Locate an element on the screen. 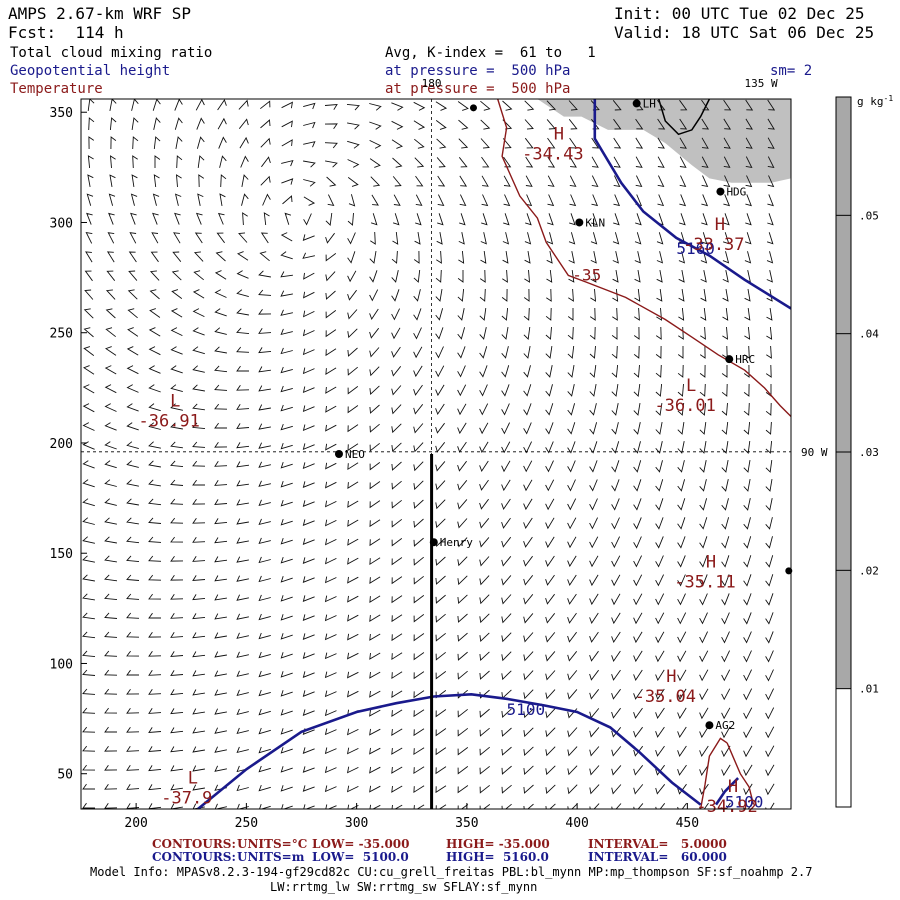 The height and width of the screenshot is (900, 900). y-tick-label: 250 is located at coordinates (61, 334).